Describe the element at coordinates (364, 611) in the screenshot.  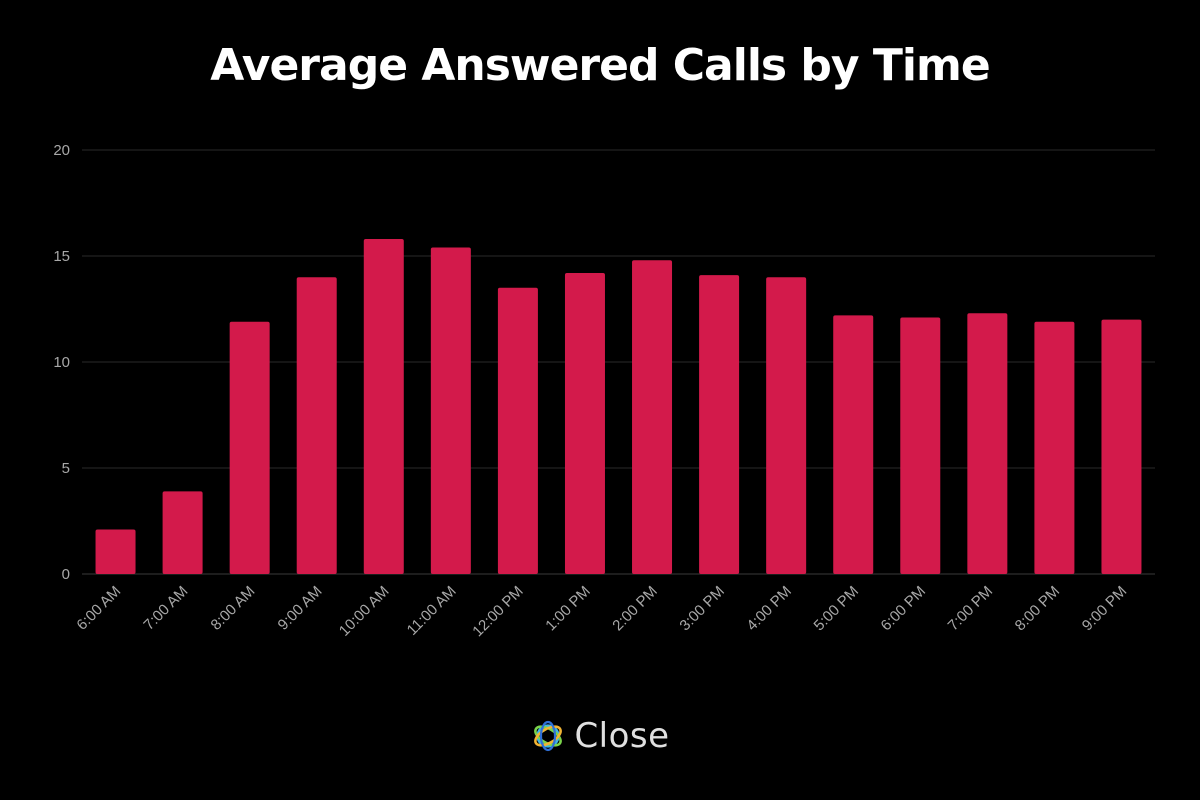
I see `x-tick-label: 10:00 AM` at that location.